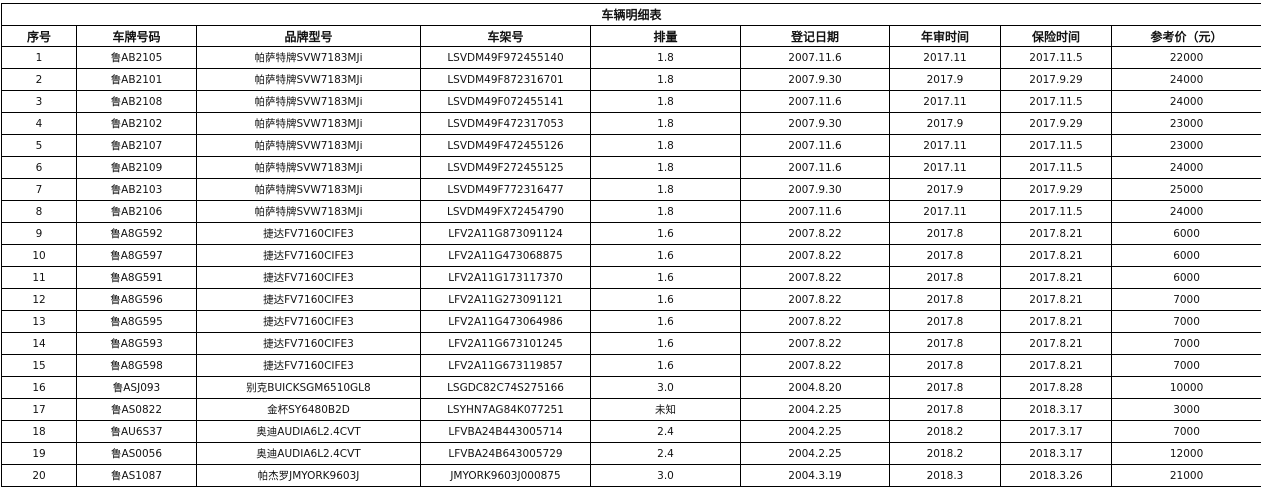 The height and width of the screenshot is (488, 1261). Describe the element at coordinates (1056, 431) in the screenshot. I see `cell-col-insurance: 2017.3.17` at that location.